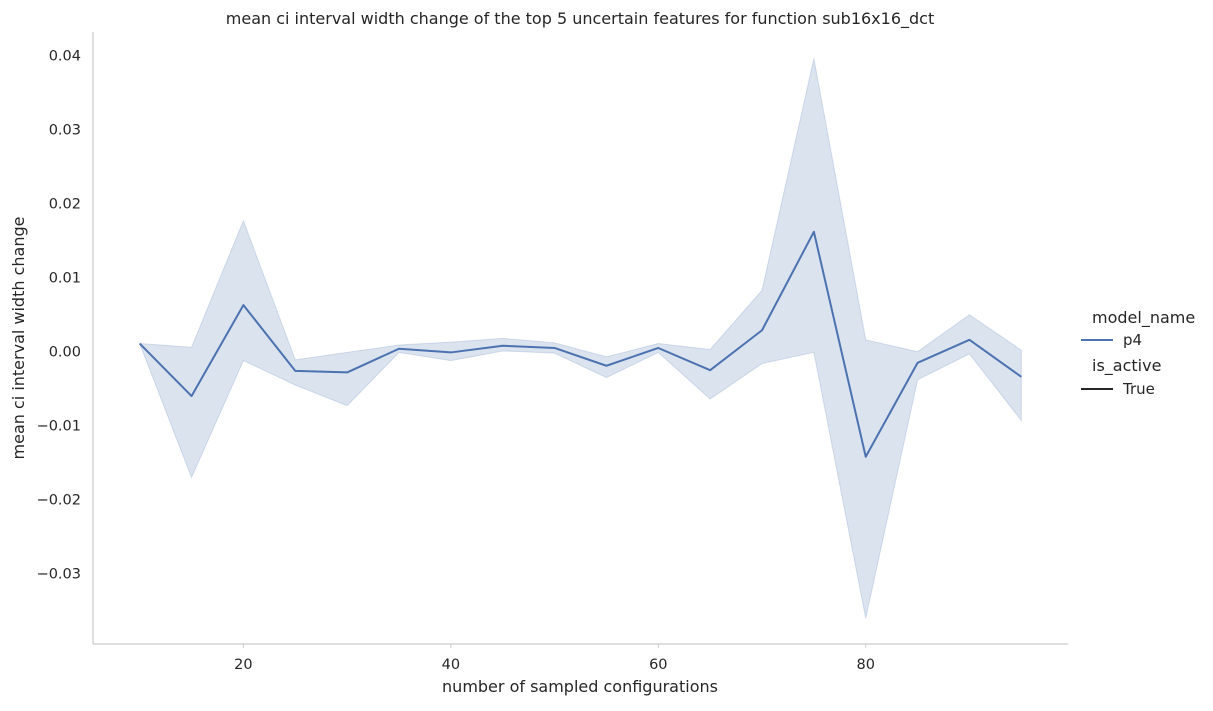 The width and height of the screenshot is (1213, 711). Describe the element at coordinates (18, 338) in the screenshot. I see `y-axis-label: mean ci interval width change` at that location.